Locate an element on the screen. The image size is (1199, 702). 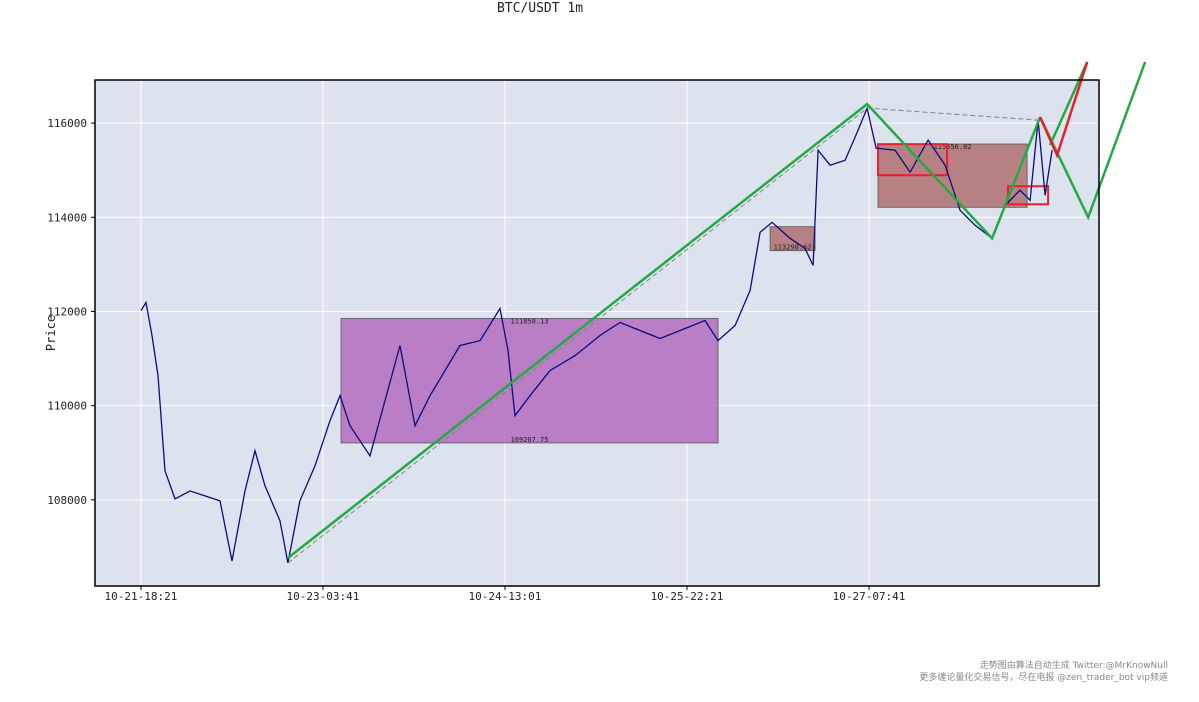
x-tick-label: 10-23-03:41 is located at coordinates (323, 596).